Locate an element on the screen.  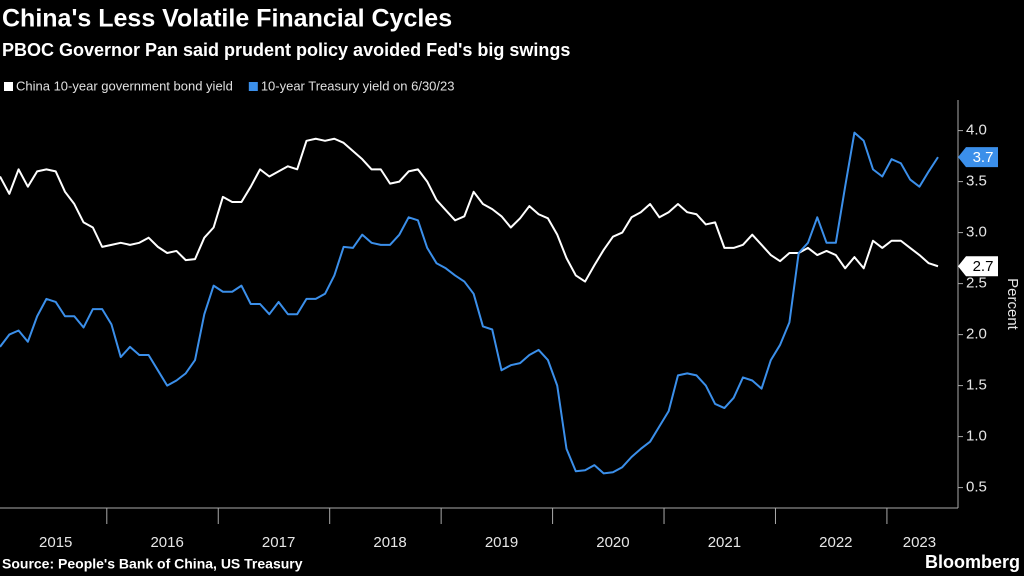
y-tick-label: 4.0 is located at coordinates (976, 130).